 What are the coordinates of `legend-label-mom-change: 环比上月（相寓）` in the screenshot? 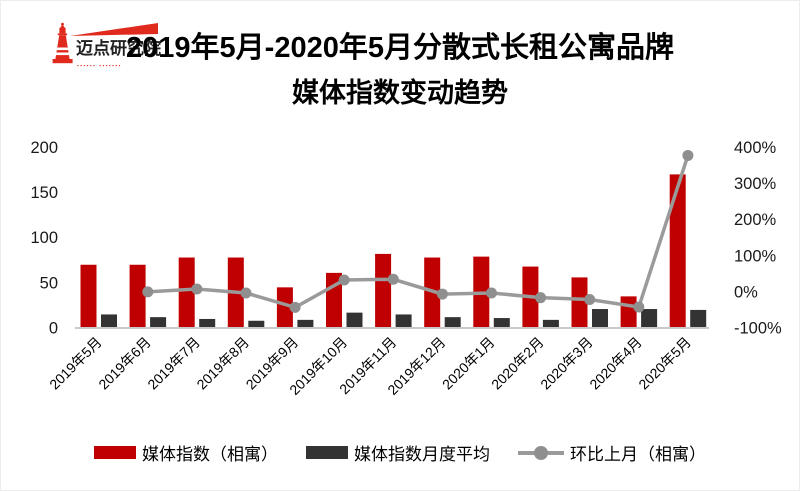 It's located at (638, 454).